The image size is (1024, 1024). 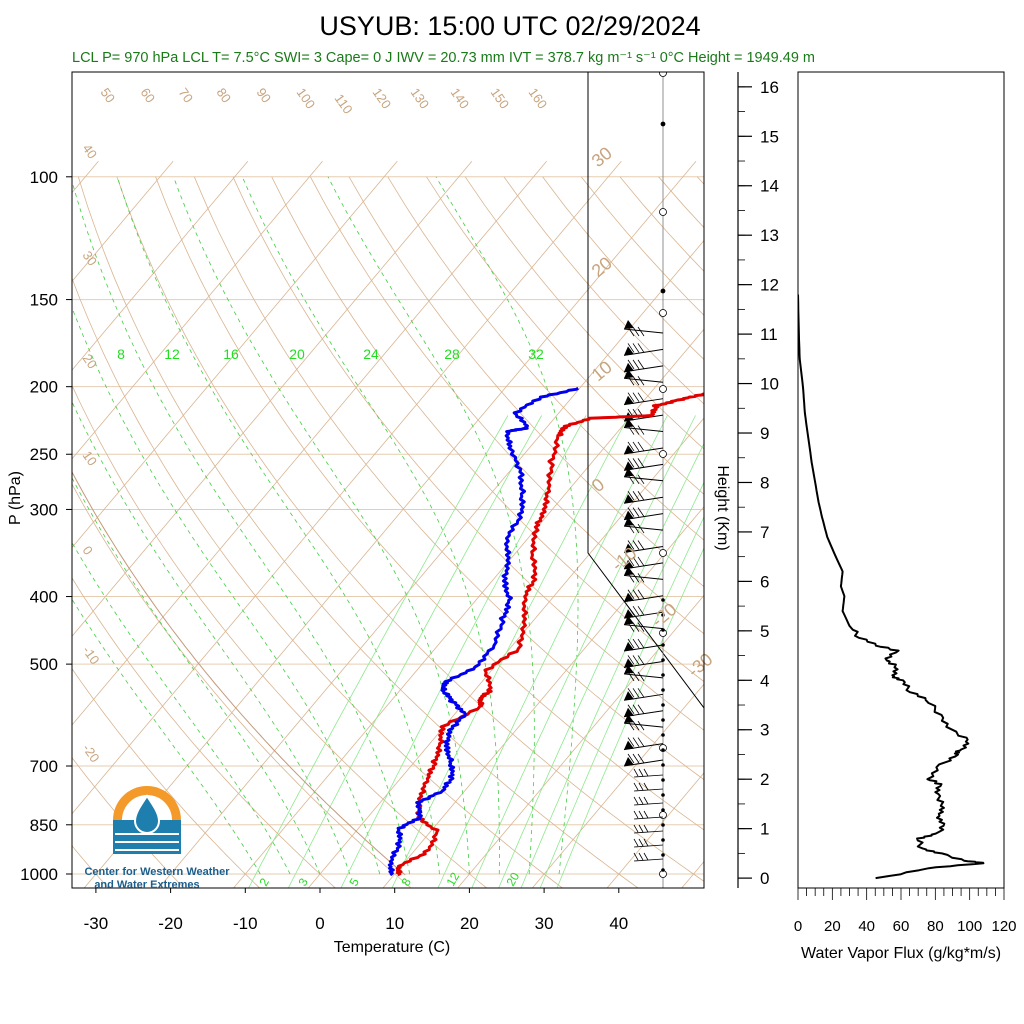 What do you see at coordinates (512, 879) in the screenshot?
I see `mixing-ratio-label: 20` at bounding box center [512, 879].